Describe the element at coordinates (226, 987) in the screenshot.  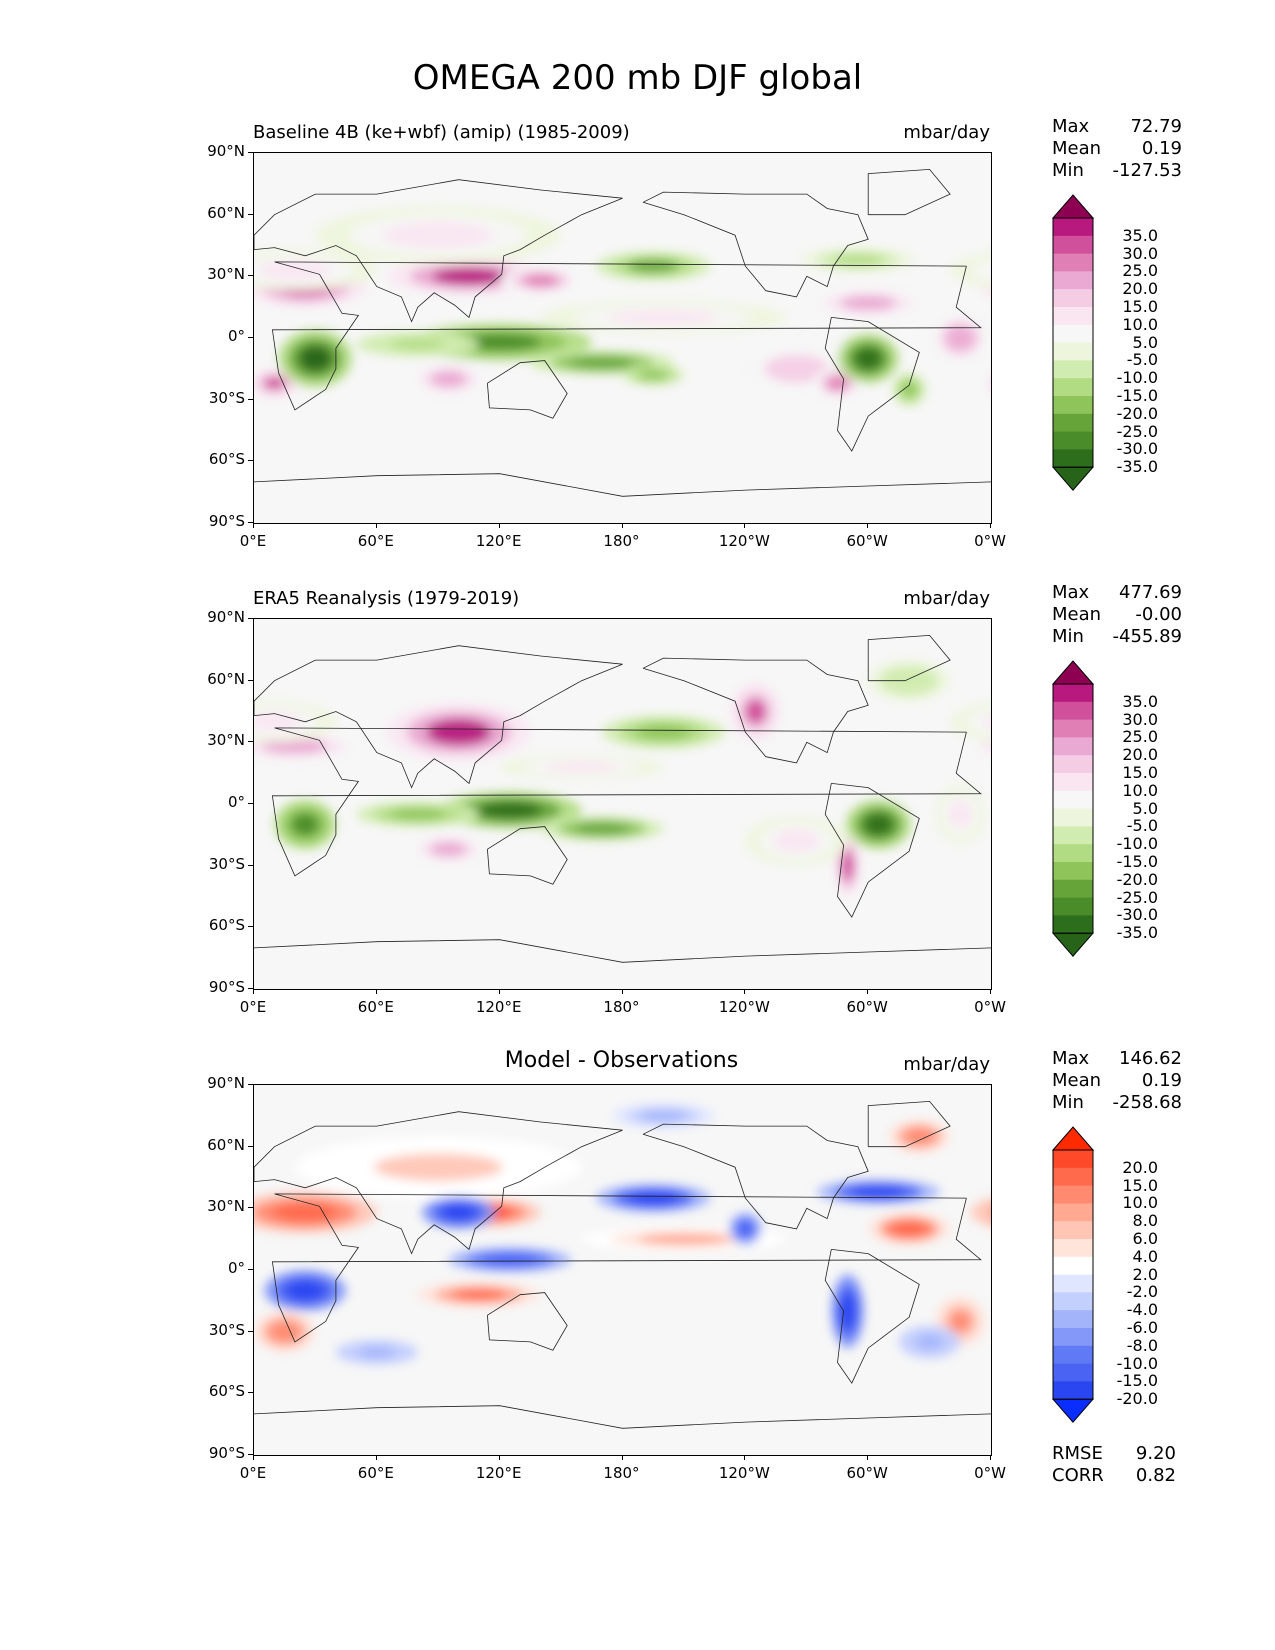
I see `y-tick-label: 90°S` at that location.